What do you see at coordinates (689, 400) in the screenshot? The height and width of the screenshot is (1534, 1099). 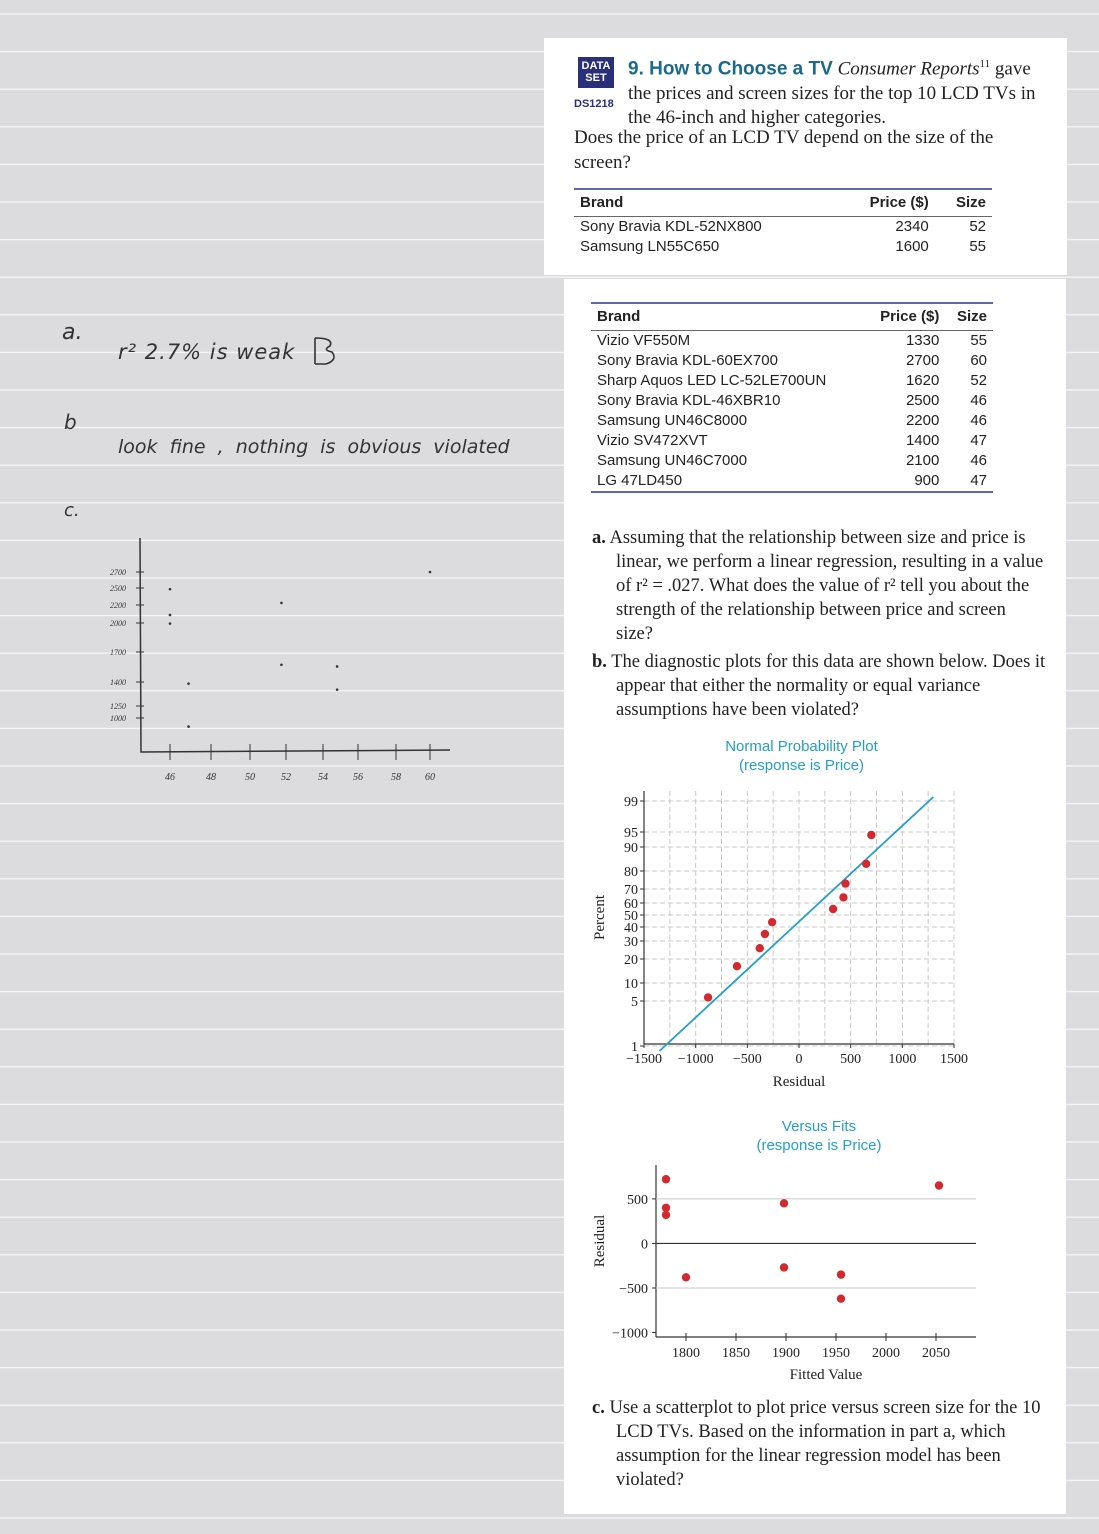 I see `cell-brand: Sony Bravia KDL-46XBR10` at bounding box center [689, 400].